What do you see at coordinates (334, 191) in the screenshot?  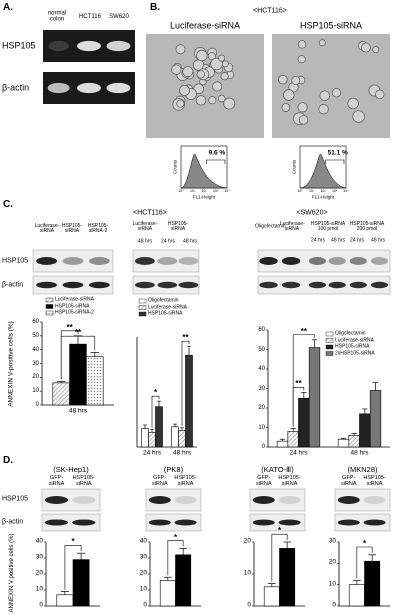 I see `flow-tick-label: 10³` at bounding box center [334, 191].